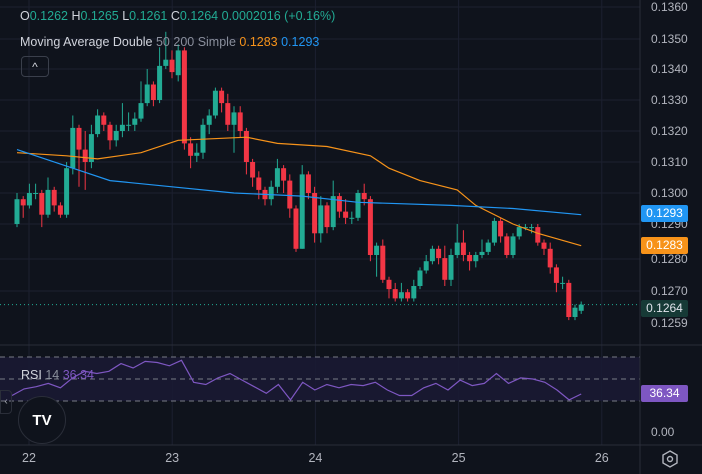  What do you see at coordinates (278, 16) in the screenshot?
I see `change-value: 0.0002016 (+0.16%)` at bounding box center [278, 16].